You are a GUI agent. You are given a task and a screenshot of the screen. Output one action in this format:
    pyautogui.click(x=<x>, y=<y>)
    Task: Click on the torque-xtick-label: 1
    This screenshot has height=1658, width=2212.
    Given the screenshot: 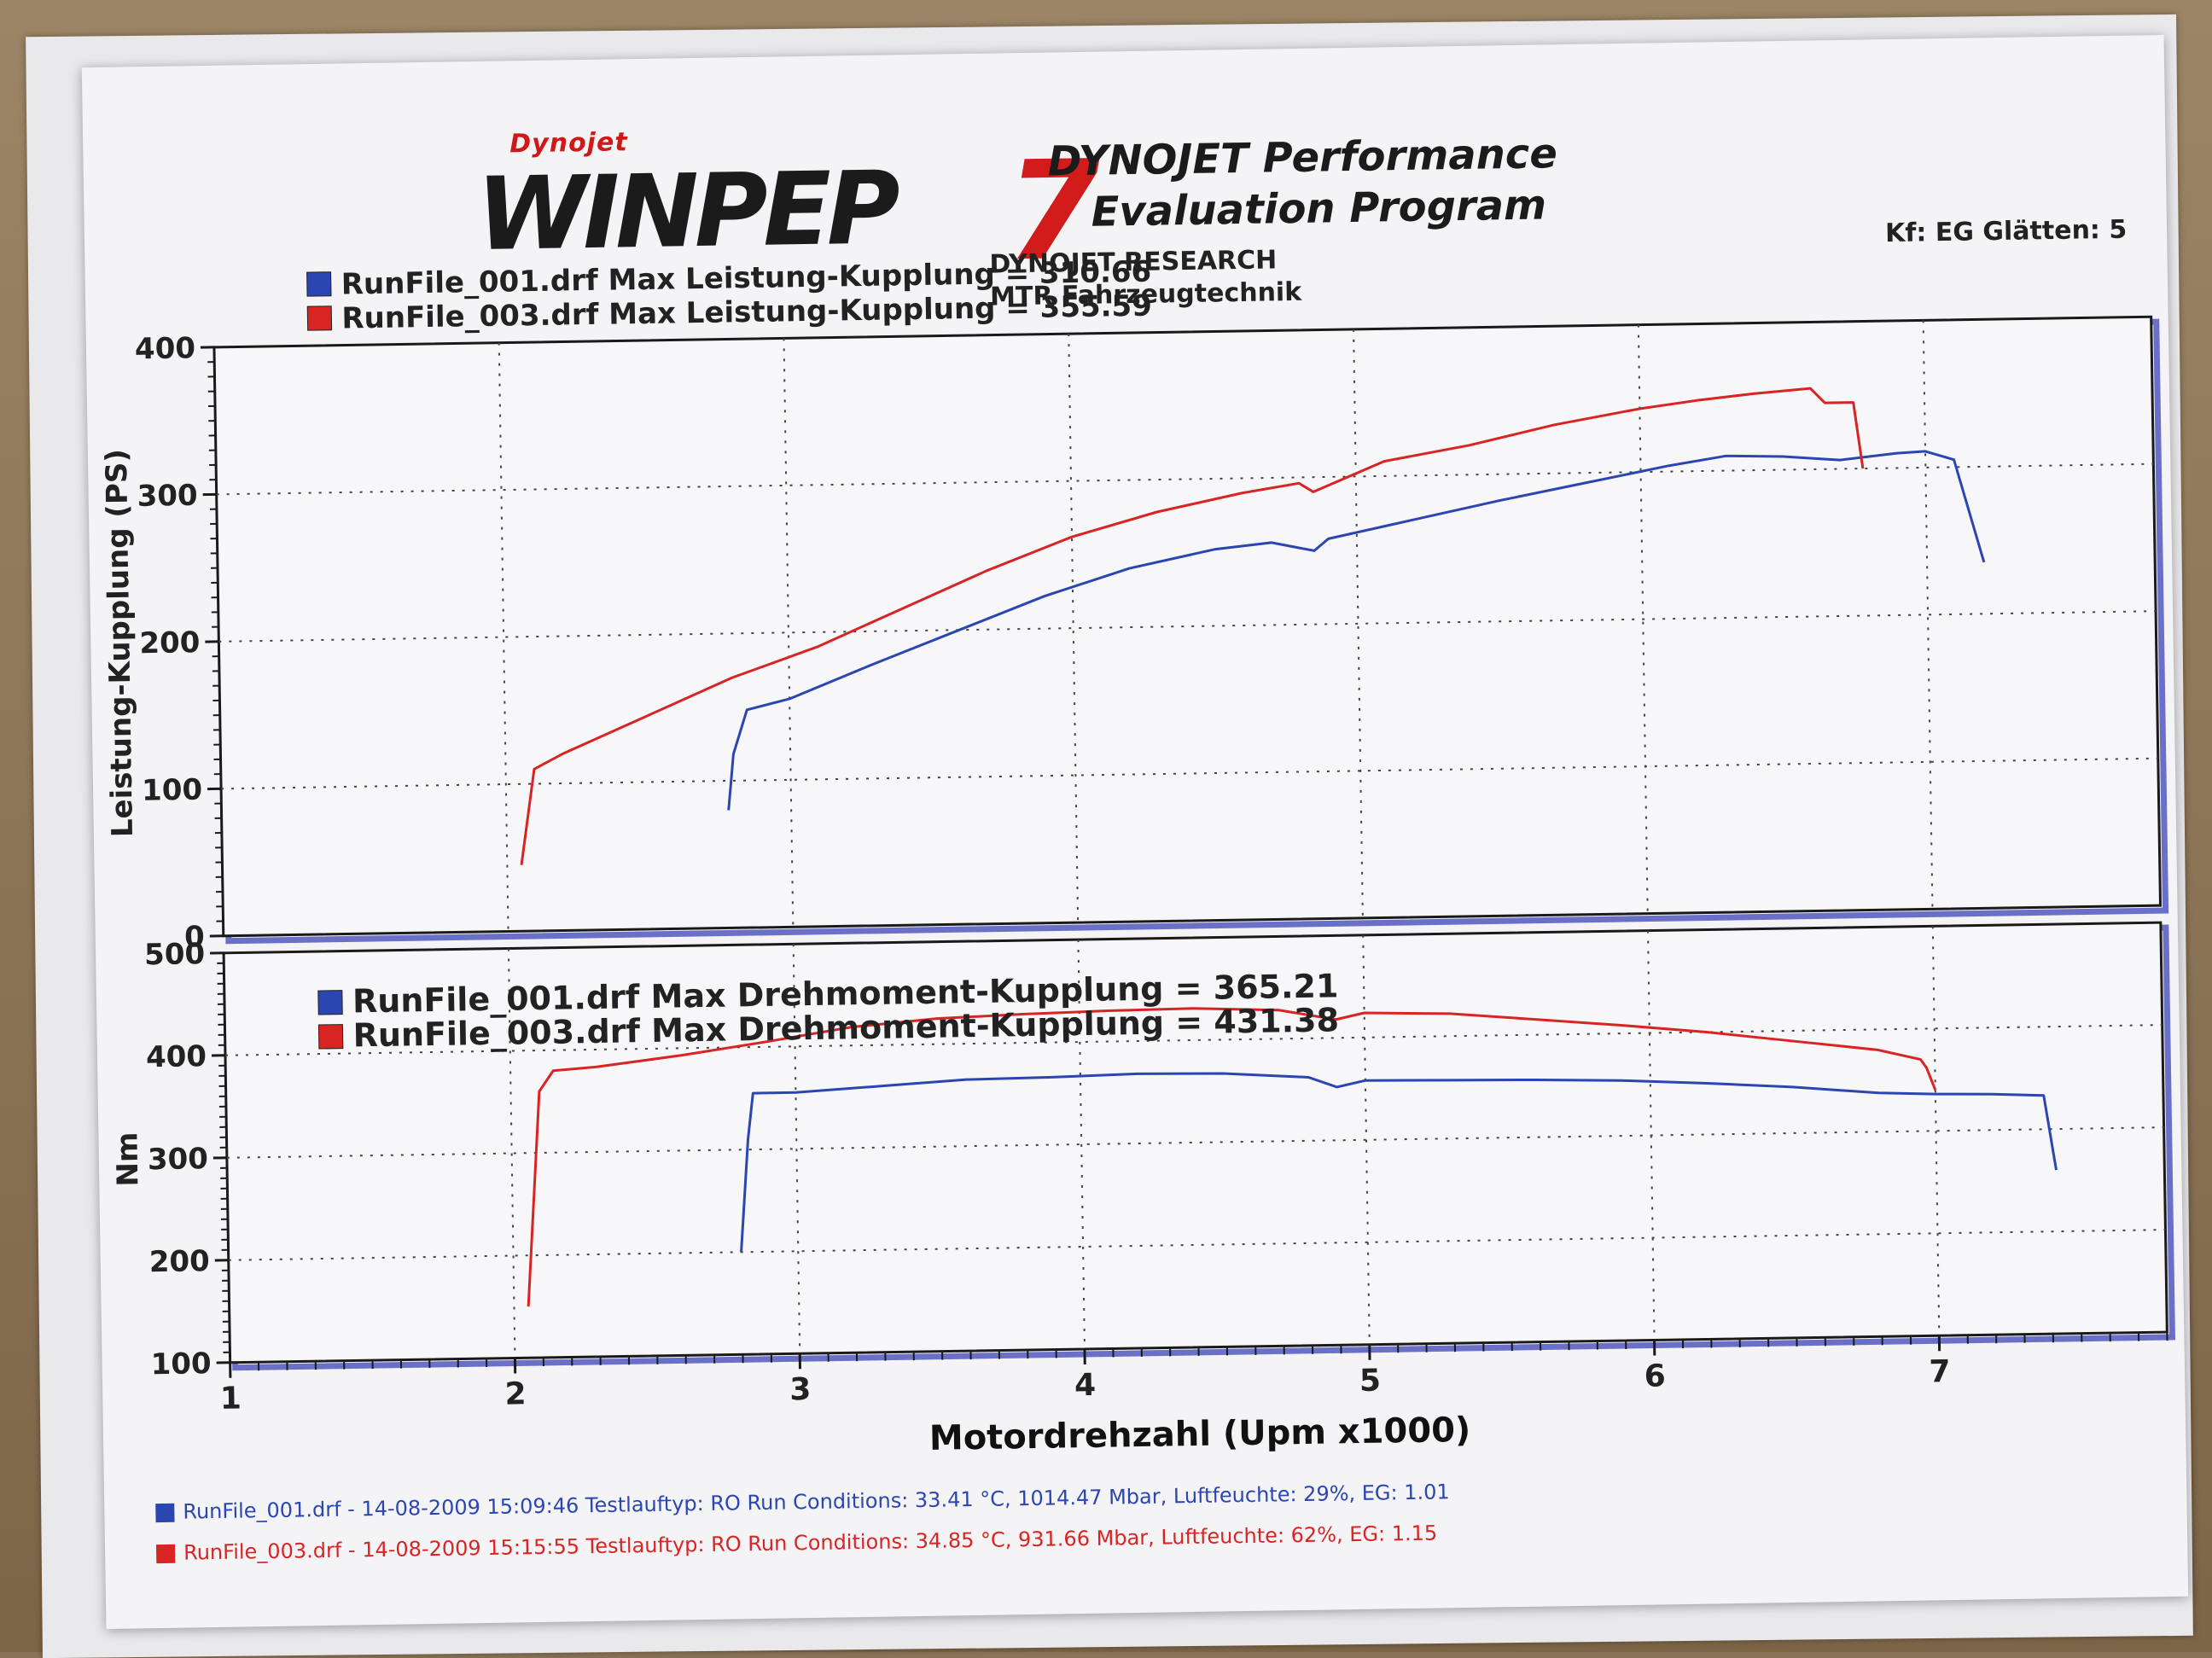 What is the action you would take?
    pyautogui.click(x=230, y=1399)
    